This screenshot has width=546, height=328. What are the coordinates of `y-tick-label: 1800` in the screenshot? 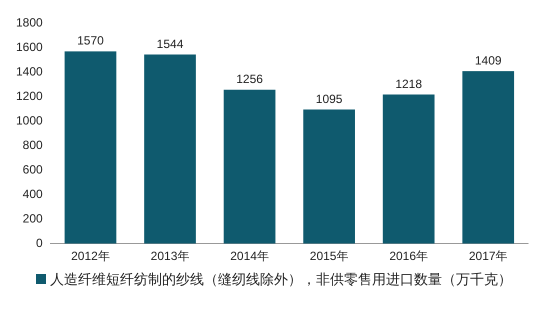 It's located at (30, 23).